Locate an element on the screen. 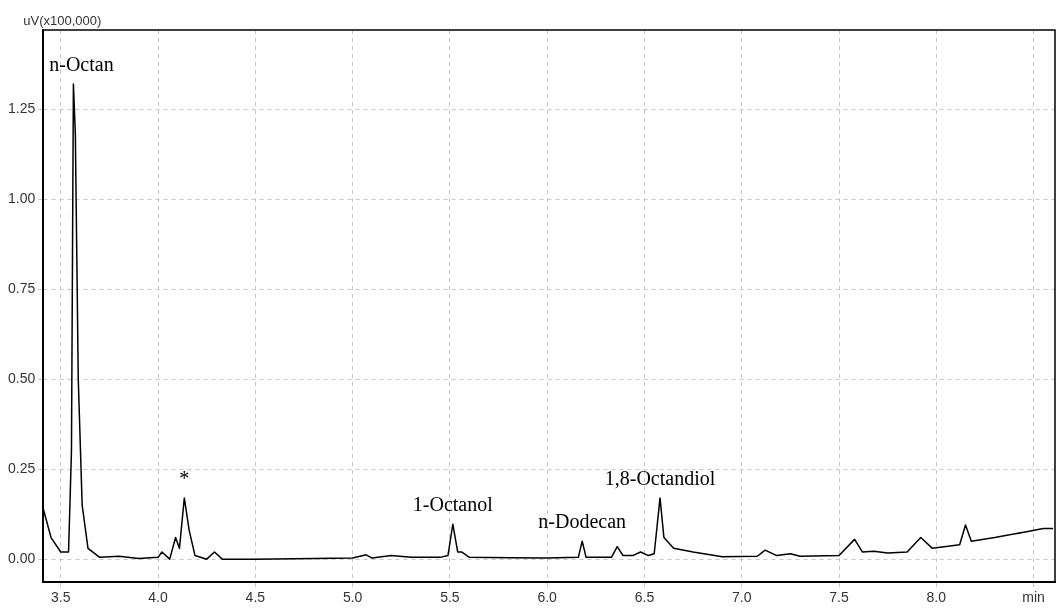  y-tick-label: 0.00 is located at coordinates (22, 558).